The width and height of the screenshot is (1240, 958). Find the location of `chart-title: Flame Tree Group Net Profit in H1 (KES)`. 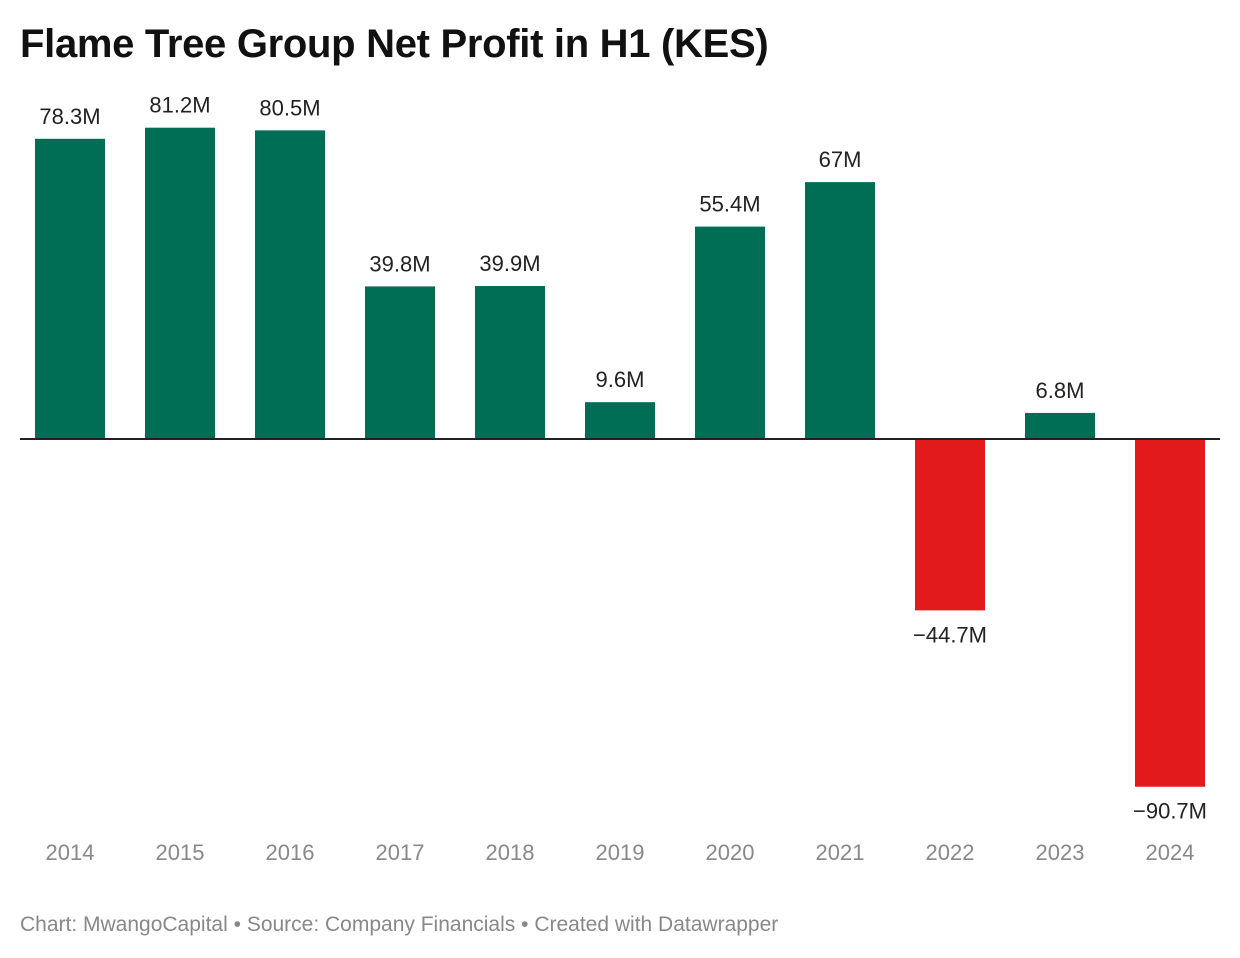

chart-title: Flame Tree Group Net Profit in H1 (KES) is located at coordinates (394, 44).